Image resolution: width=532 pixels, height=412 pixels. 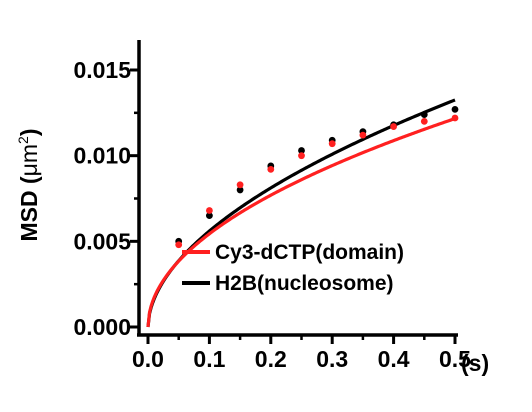 I want to click on x-tick-label: 0.4, so click(x=394, y=359).